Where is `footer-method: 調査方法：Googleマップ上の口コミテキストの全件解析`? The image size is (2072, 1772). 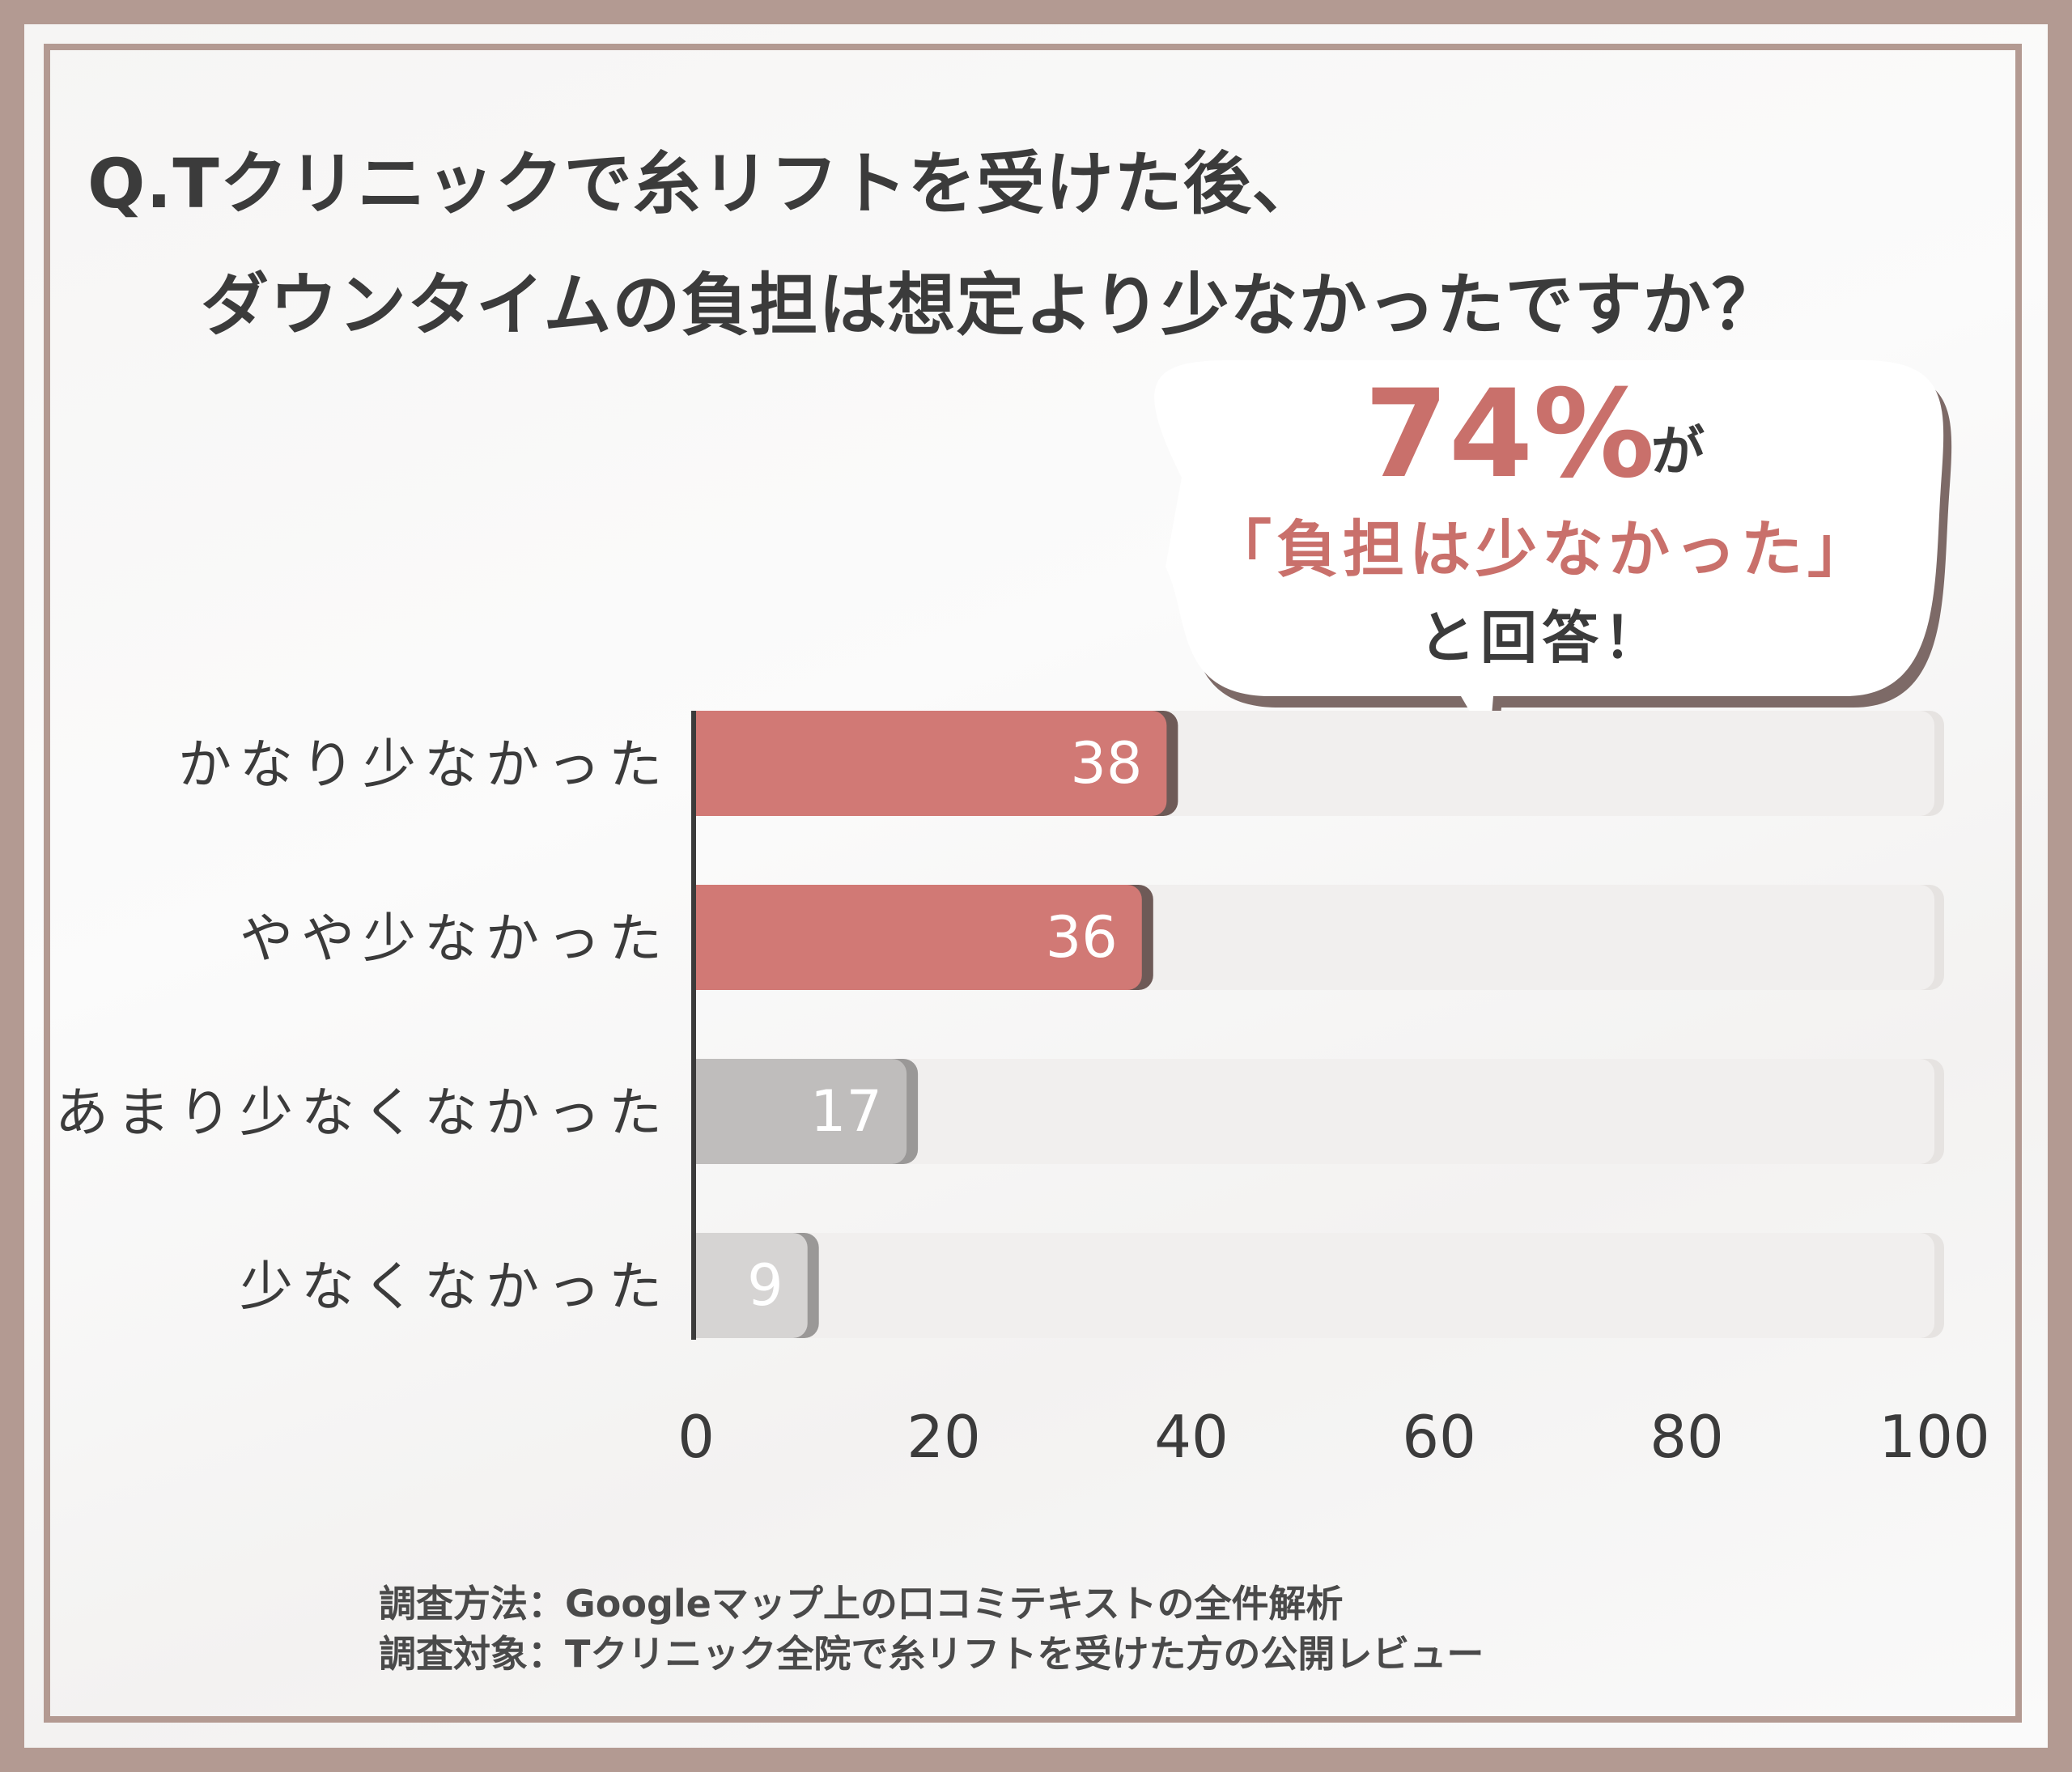 footer-method: 調査方法：Googleマップ上の口コミテキストの全件解析 is located at coordinates (861, 1604).